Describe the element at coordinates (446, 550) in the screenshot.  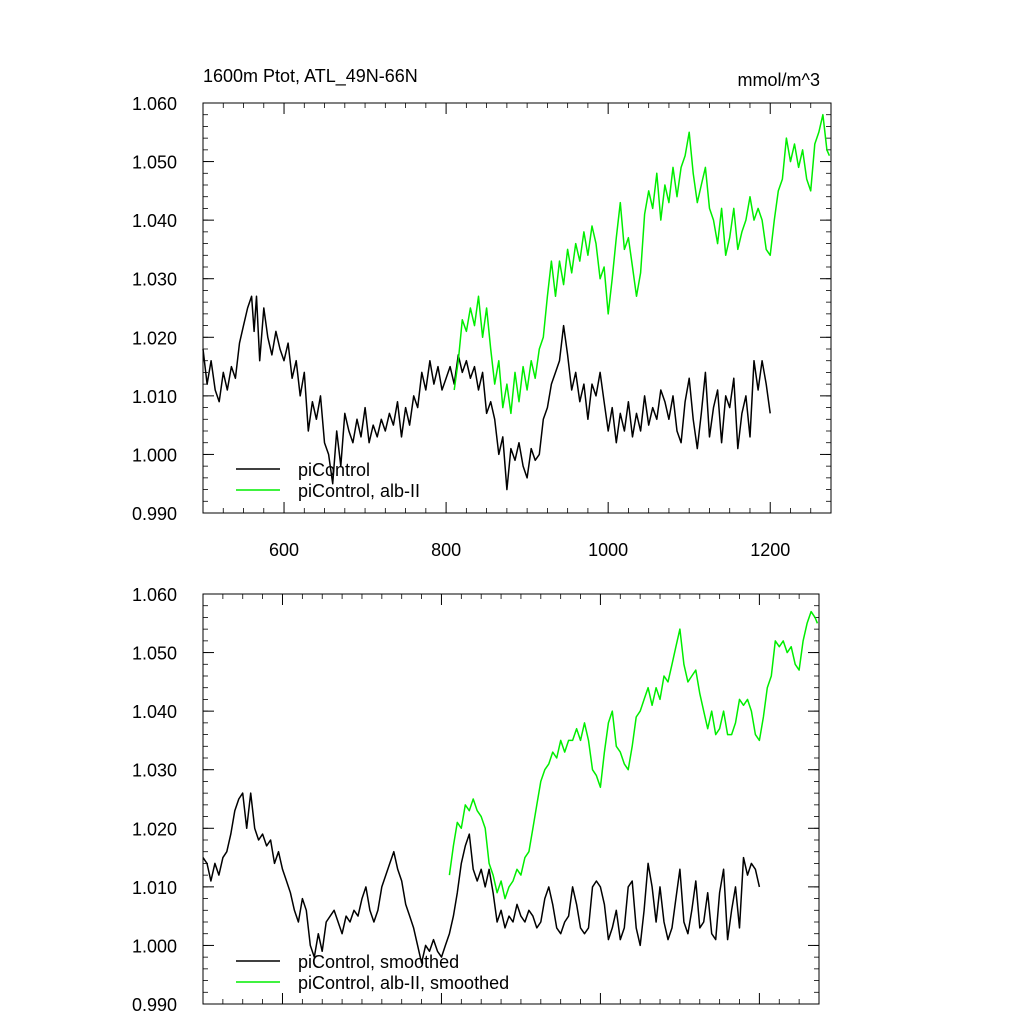
I see `x-tick-label: 800` at that location.